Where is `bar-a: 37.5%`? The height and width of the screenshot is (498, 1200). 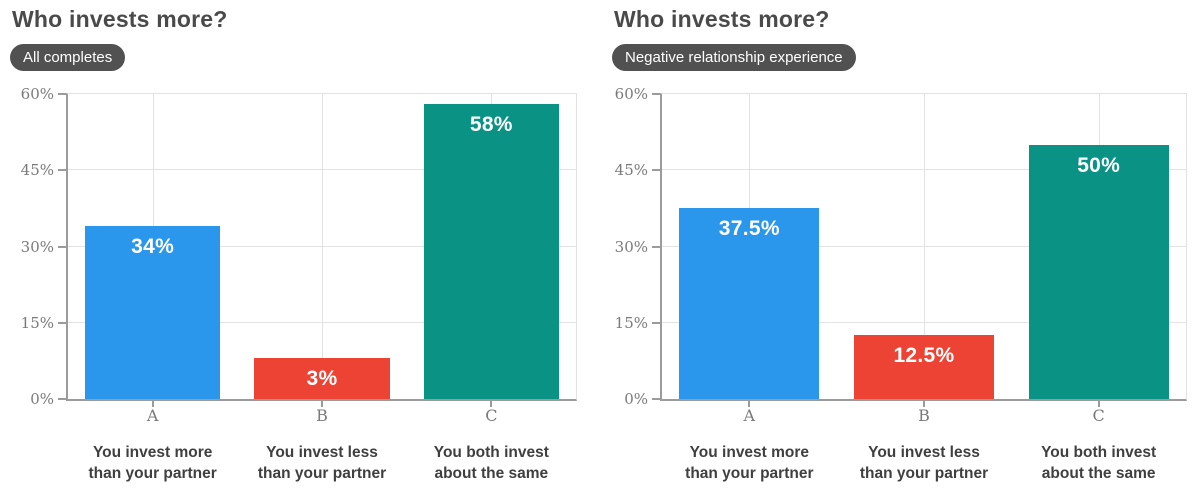
bar-a: 37.5% is located at coordinates (749, 303).